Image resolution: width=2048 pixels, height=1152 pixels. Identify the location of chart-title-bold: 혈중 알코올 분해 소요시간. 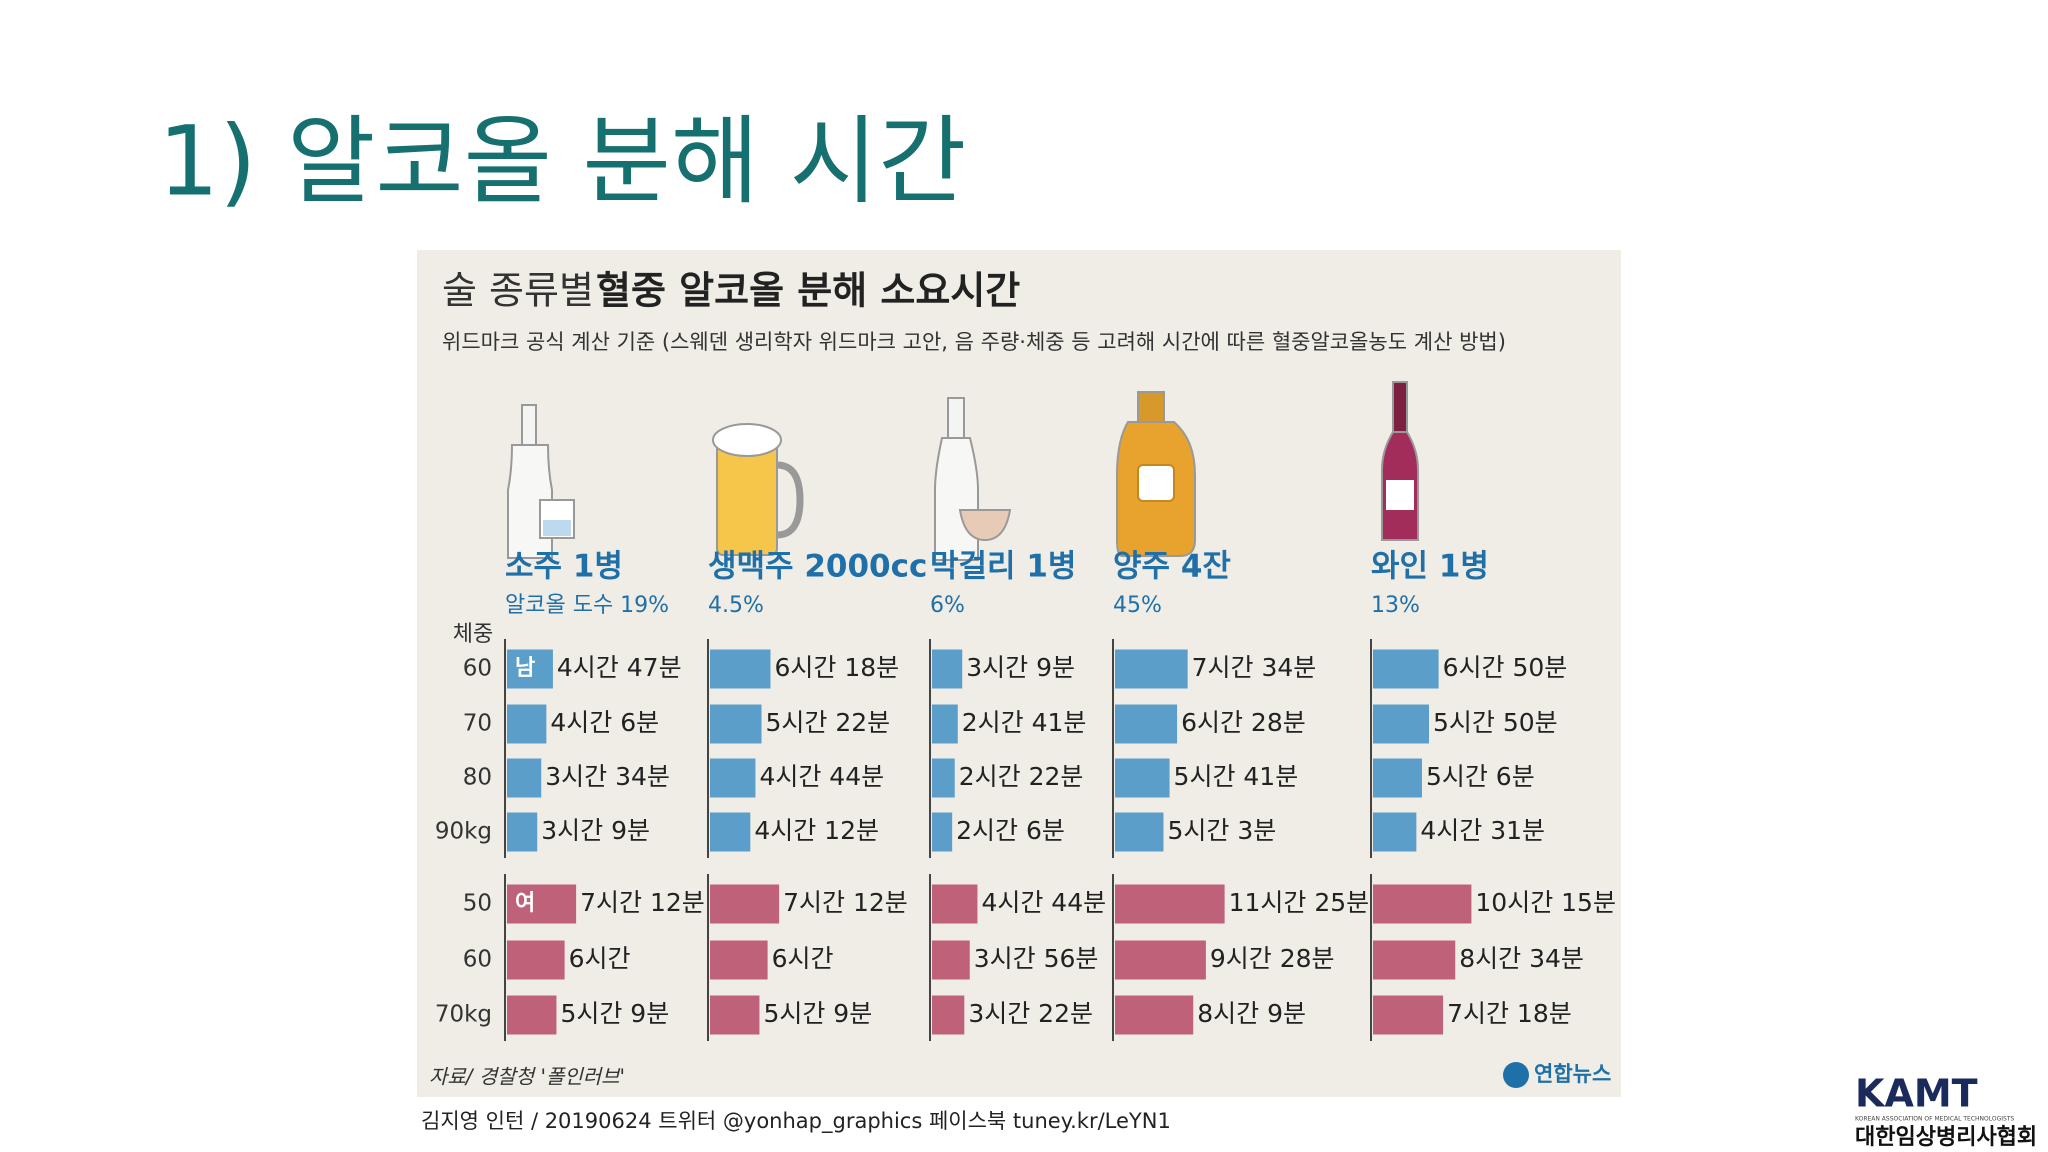
(808, 291).